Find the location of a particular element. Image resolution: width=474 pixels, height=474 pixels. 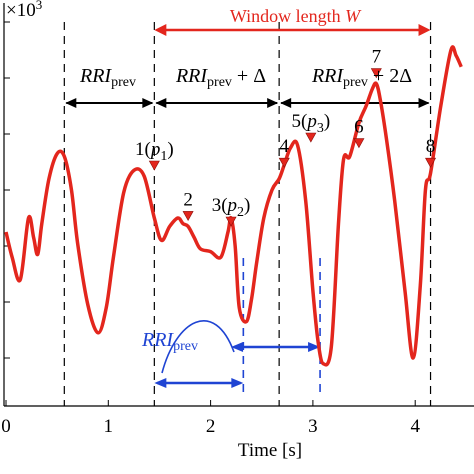

window-length-annotation: Window length W is located at coordinates (292, 21).